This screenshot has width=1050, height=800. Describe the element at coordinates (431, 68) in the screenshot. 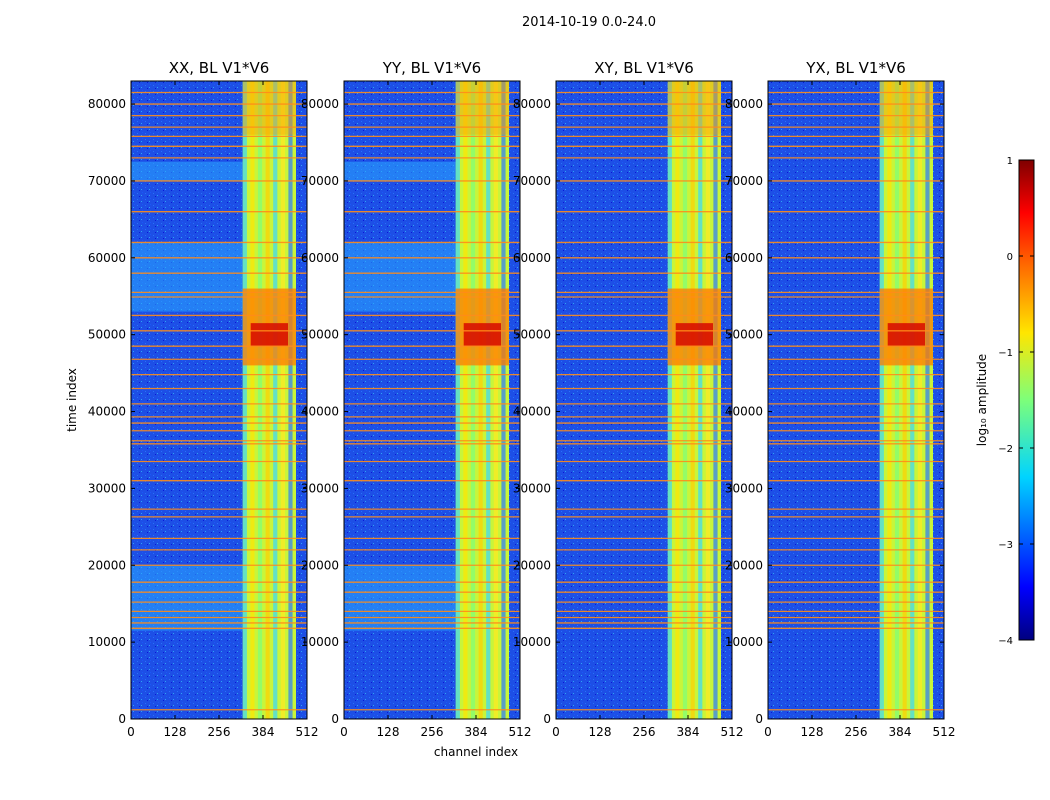

I see `panel-title: YY, BL V1*V6` at that location.